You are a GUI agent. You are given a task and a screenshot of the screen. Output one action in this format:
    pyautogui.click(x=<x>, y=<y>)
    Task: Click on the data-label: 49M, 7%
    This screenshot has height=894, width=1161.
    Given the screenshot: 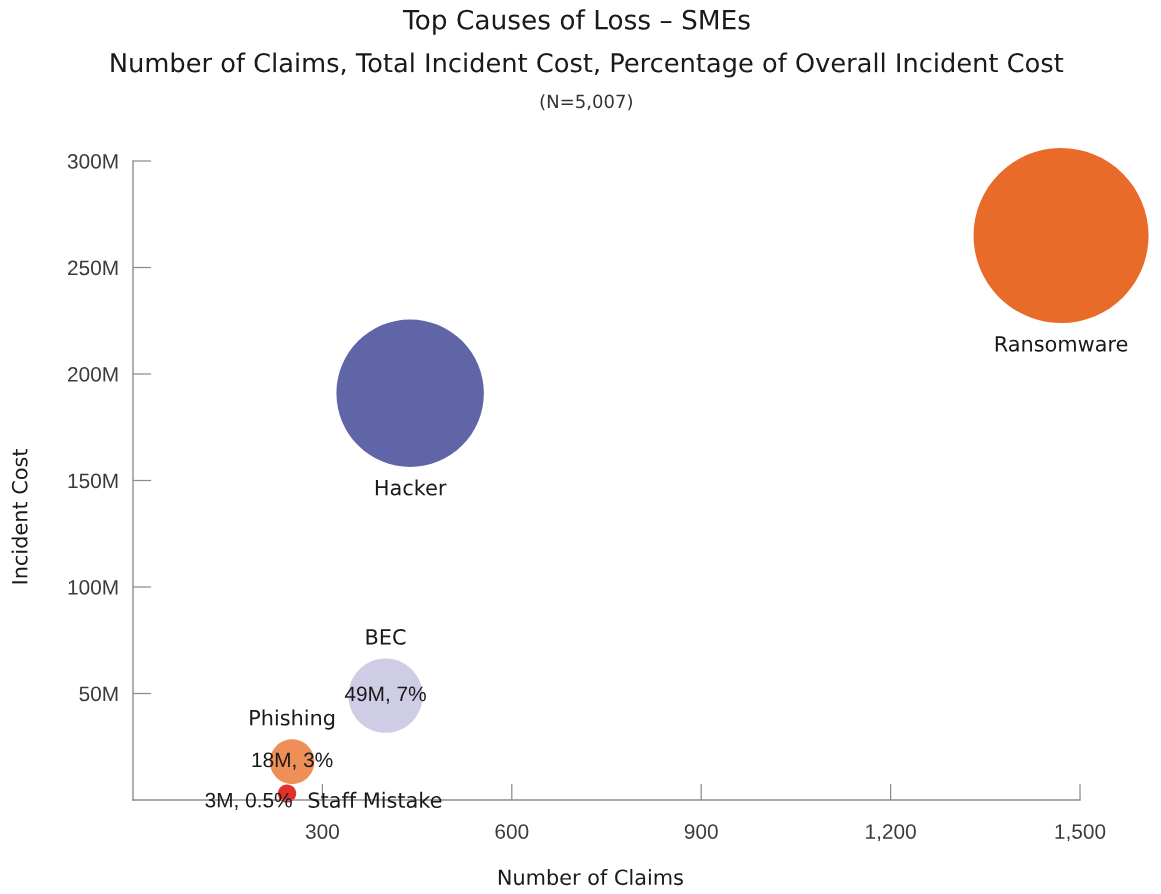 What is the action you would take?
    pyautogui.click(x=385, y=695)
    